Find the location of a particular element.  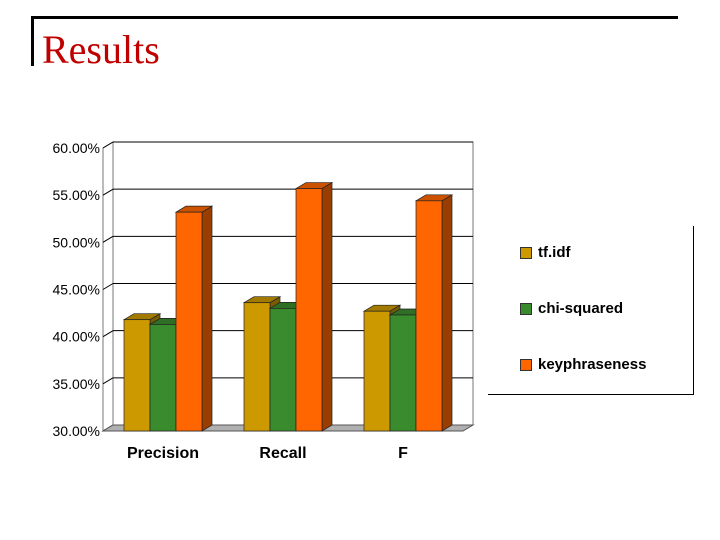

y-tick-label: 30.00% is located at coordinates (76, 431).